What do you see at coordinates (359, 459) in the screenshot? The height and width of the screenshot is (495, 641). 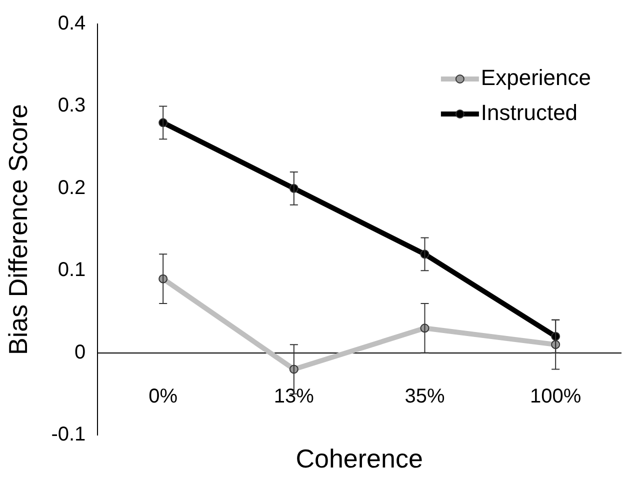 I see `x-axis-title: Coherence` at bounding box center [359, 459].